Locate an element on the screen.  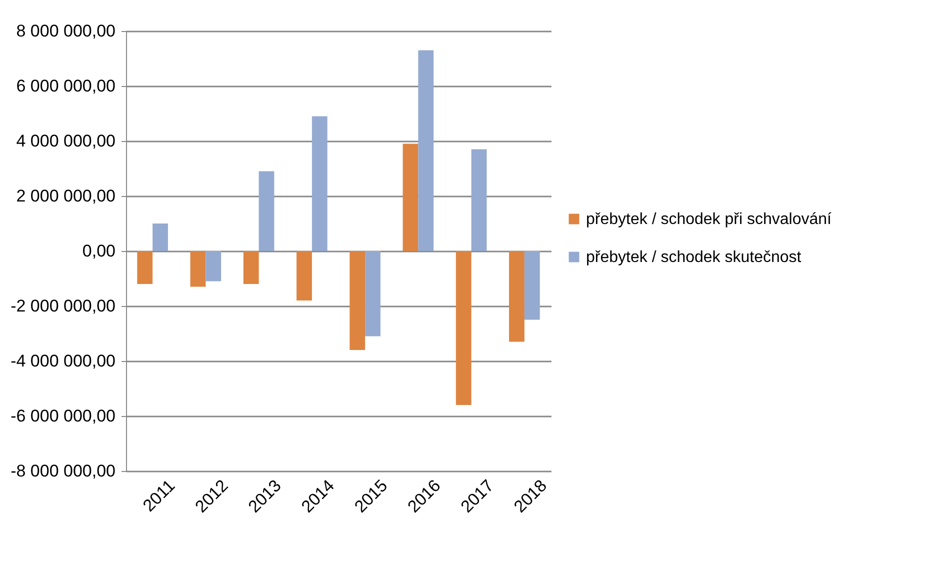
legend-label: přebytek / schodek skutečnost is located at coordinates (694, 257).